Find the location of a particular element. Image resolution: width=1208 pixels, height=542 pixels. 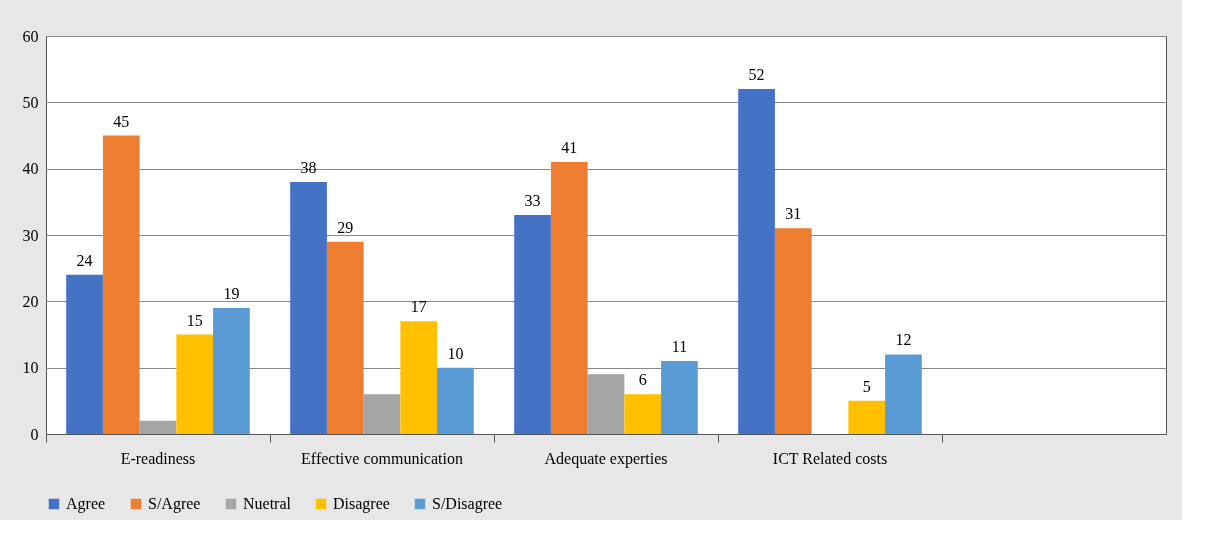

data-label: 6 is located at coordinates (642, 380).